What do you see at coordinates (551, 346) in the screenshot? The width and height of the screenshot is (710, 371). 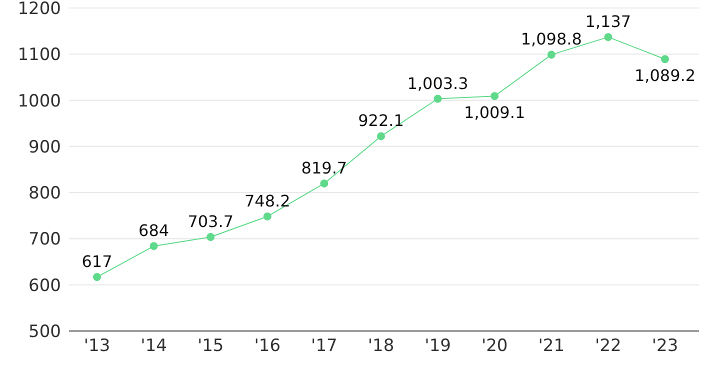 I see `x-tick-label: '21` at bounding box center [551, 346].